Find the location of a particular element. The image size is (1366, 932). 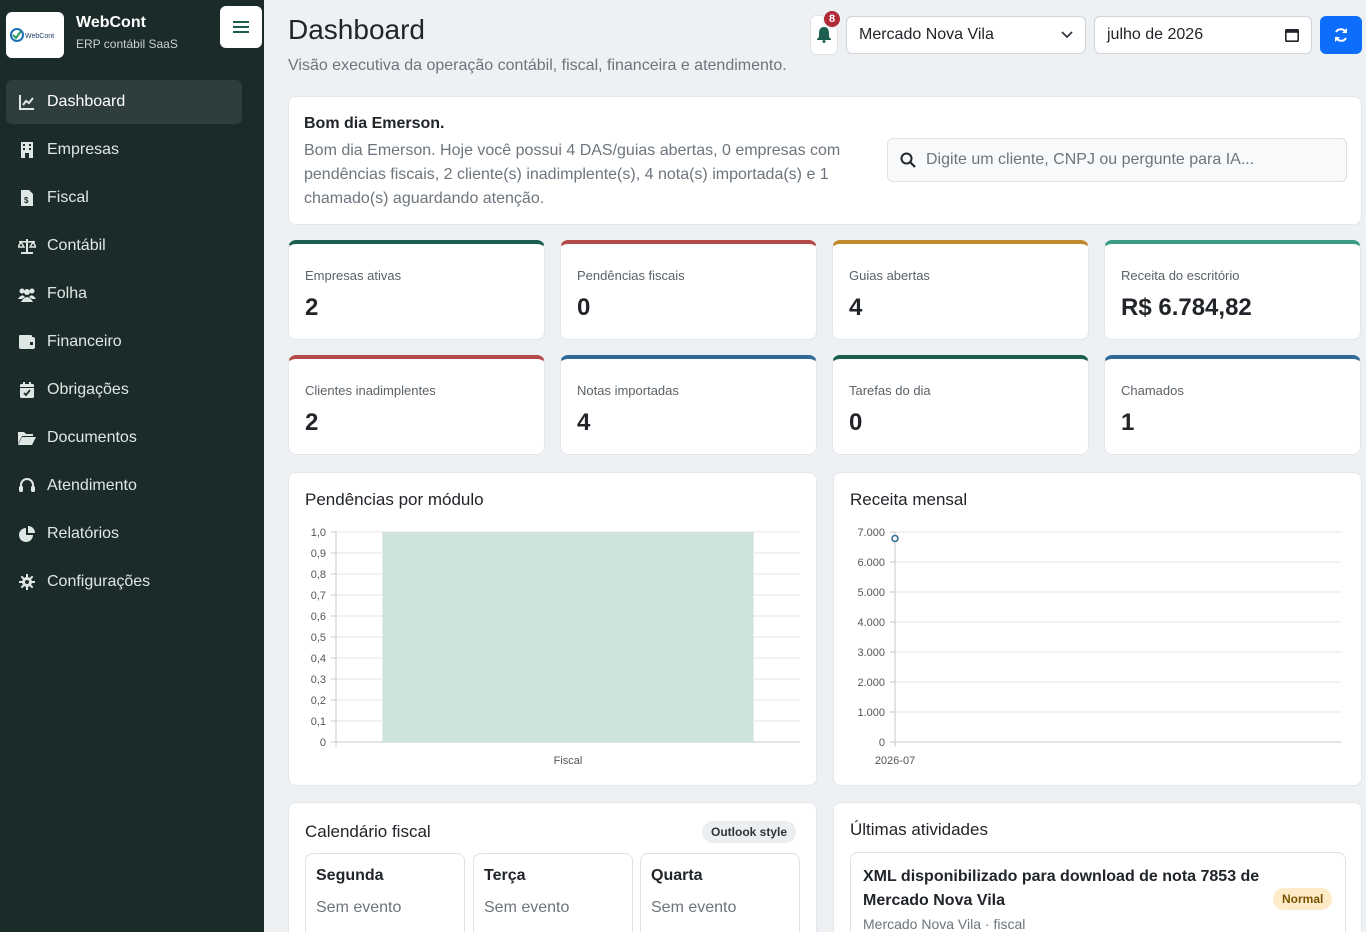

sidebar-item-fiscal: $ Fiscal is located at coordinates (124, 198).